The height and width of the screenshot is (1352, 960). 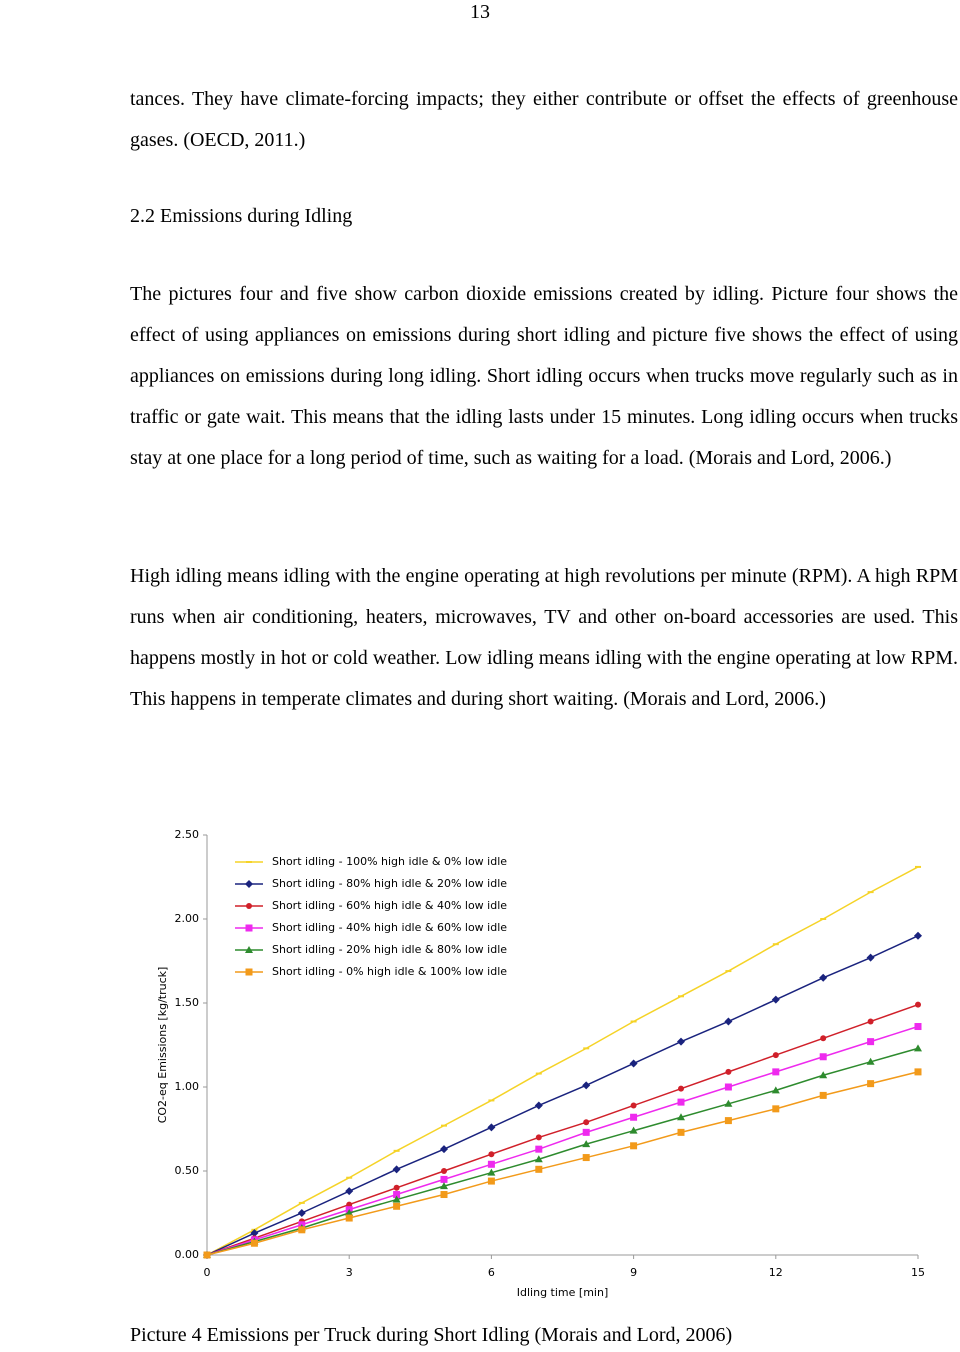 What do you see at coordinates (633, 1272) in the screenshot?
I see `x-tick-label: 9` at bounding box center [633, 1272].